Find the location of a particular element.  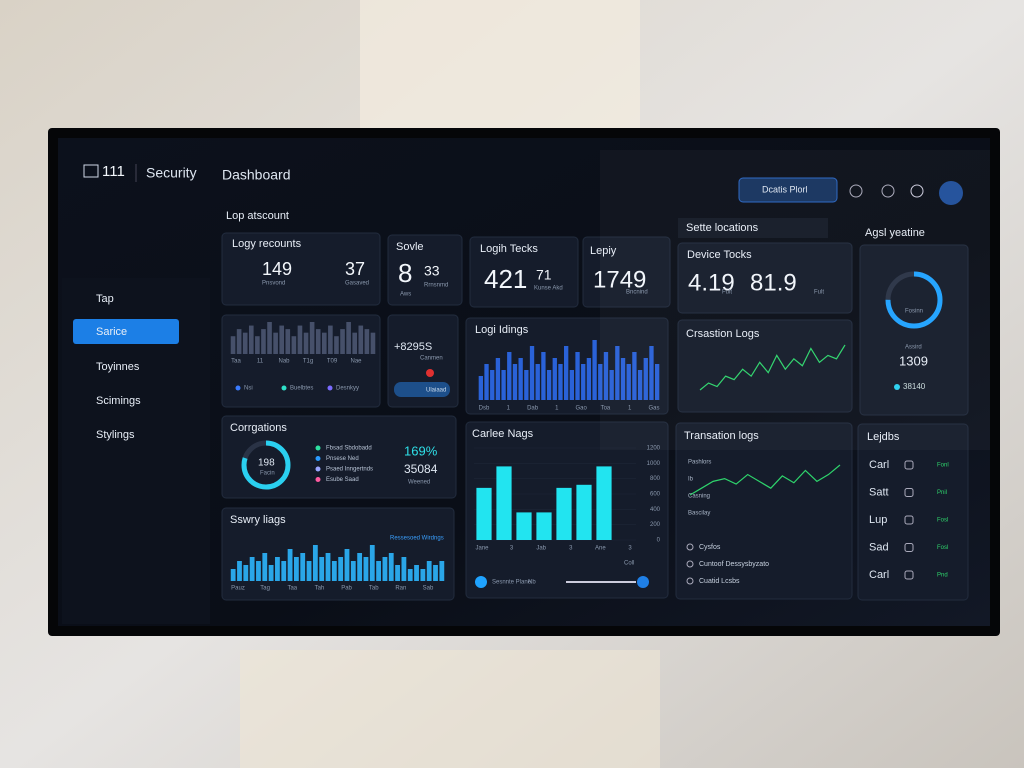

link: Ressesoed Wirdngs is located at coordinates (417, 539).